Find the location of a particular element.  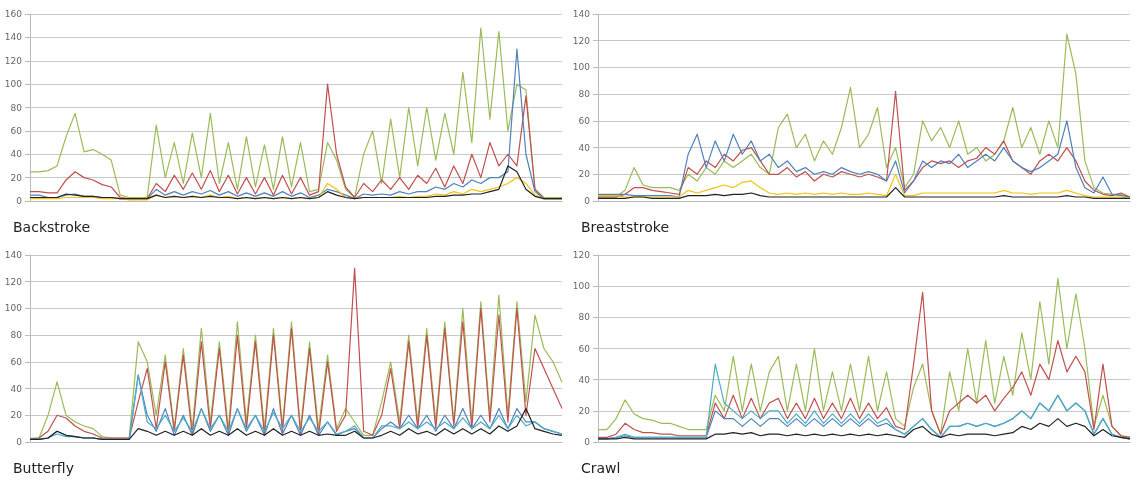

y-tick-label: 160 is located at coordinates (13, 14).